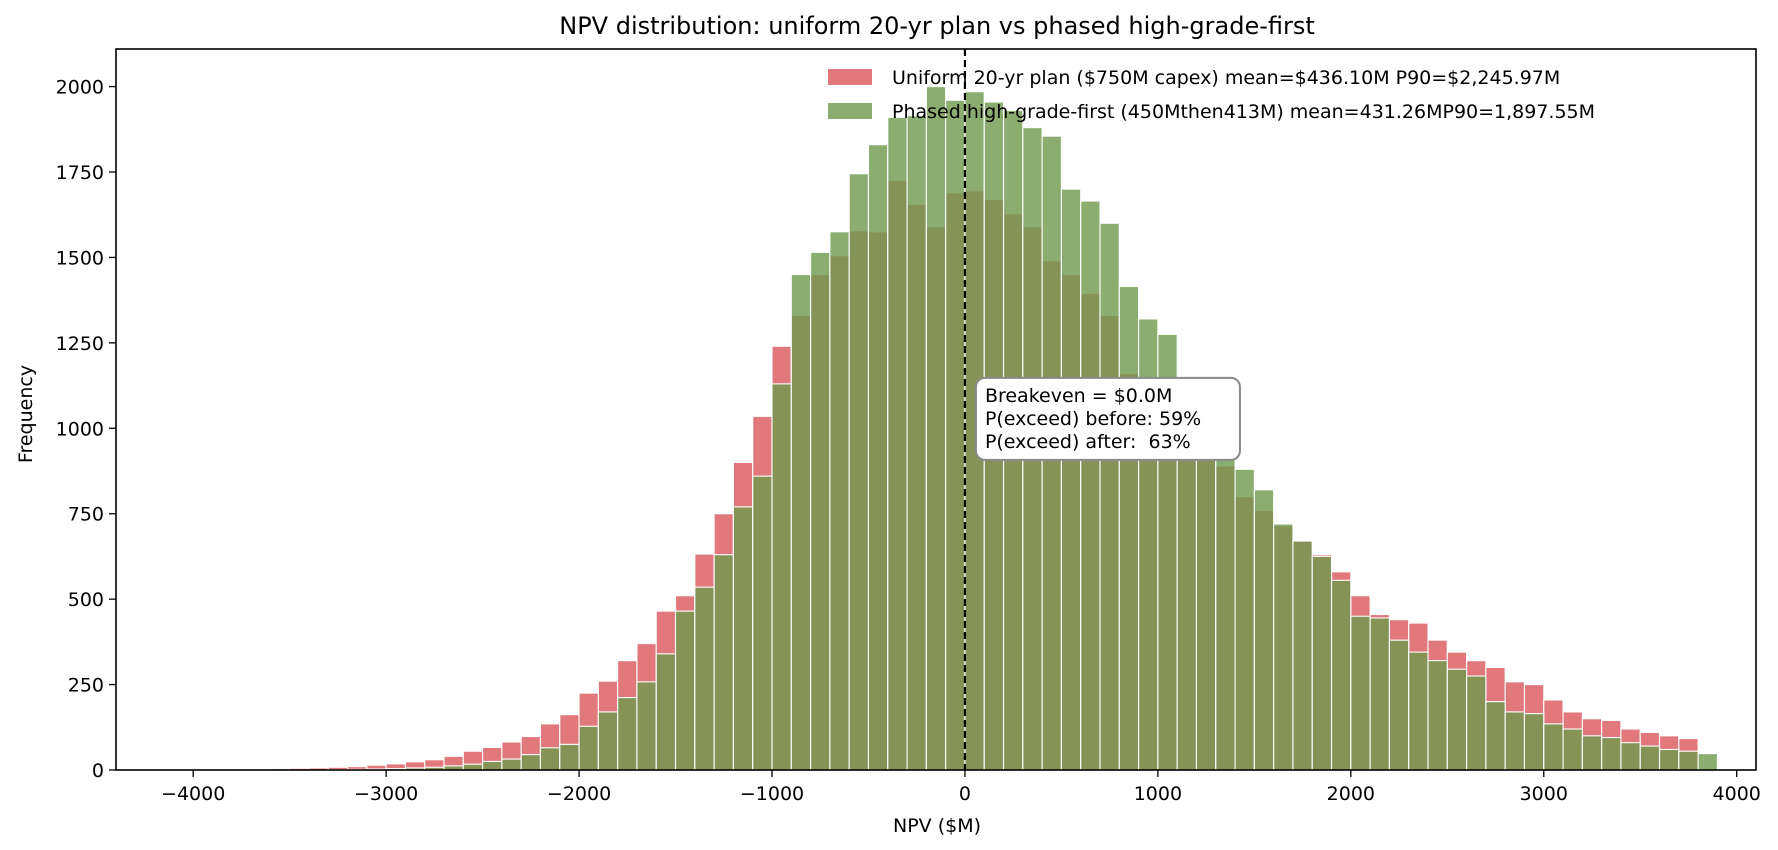 The height and width of the screenshot is (850, 1778). I want to click on x-tick-label: −3000, so click(386, 794).